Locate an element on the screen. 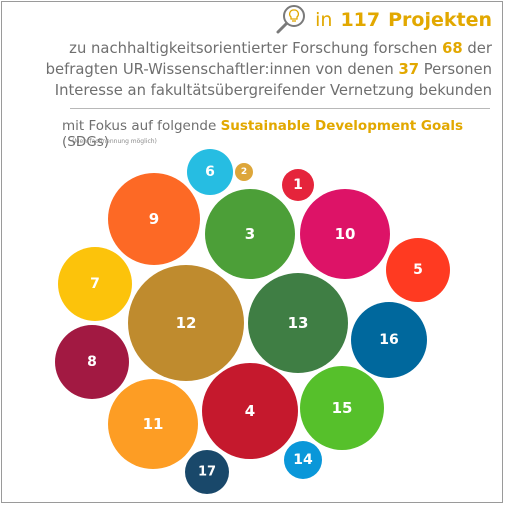 This screenshot has height=506, width=506. sdg-bubble-1: 1 is located at coordinates (298, 185).